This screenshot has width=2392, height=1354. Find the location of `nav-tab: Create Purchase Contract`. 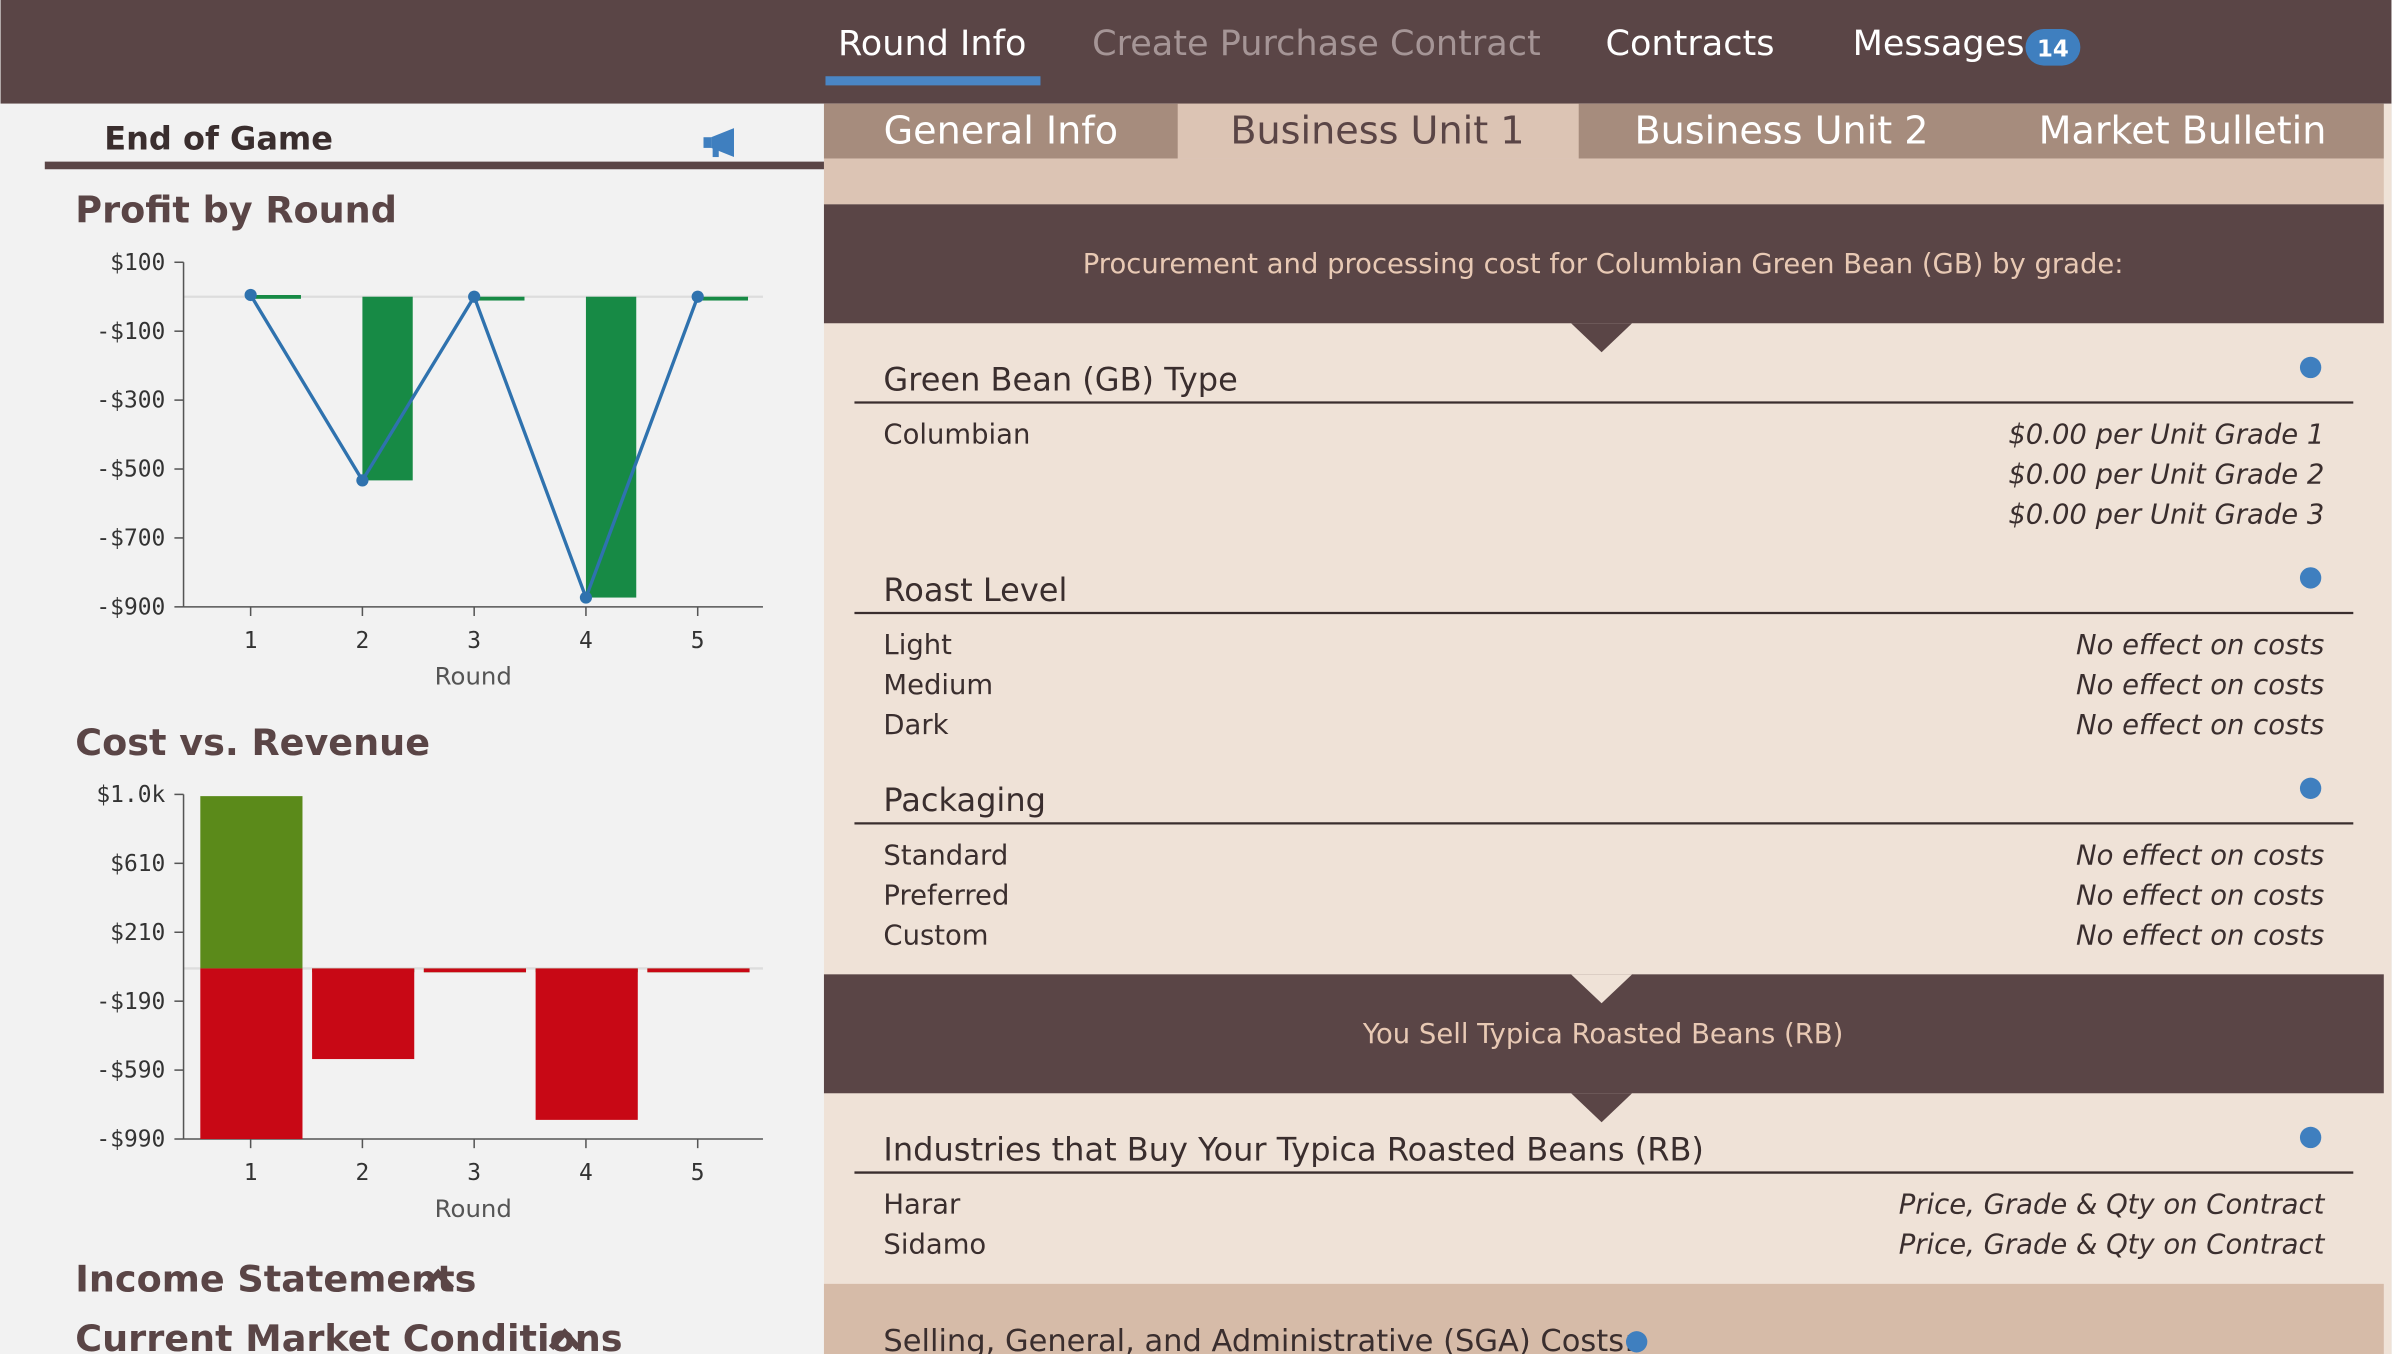

nav-tab: Create Purchase Contract is located at coordinates (1316, 43).